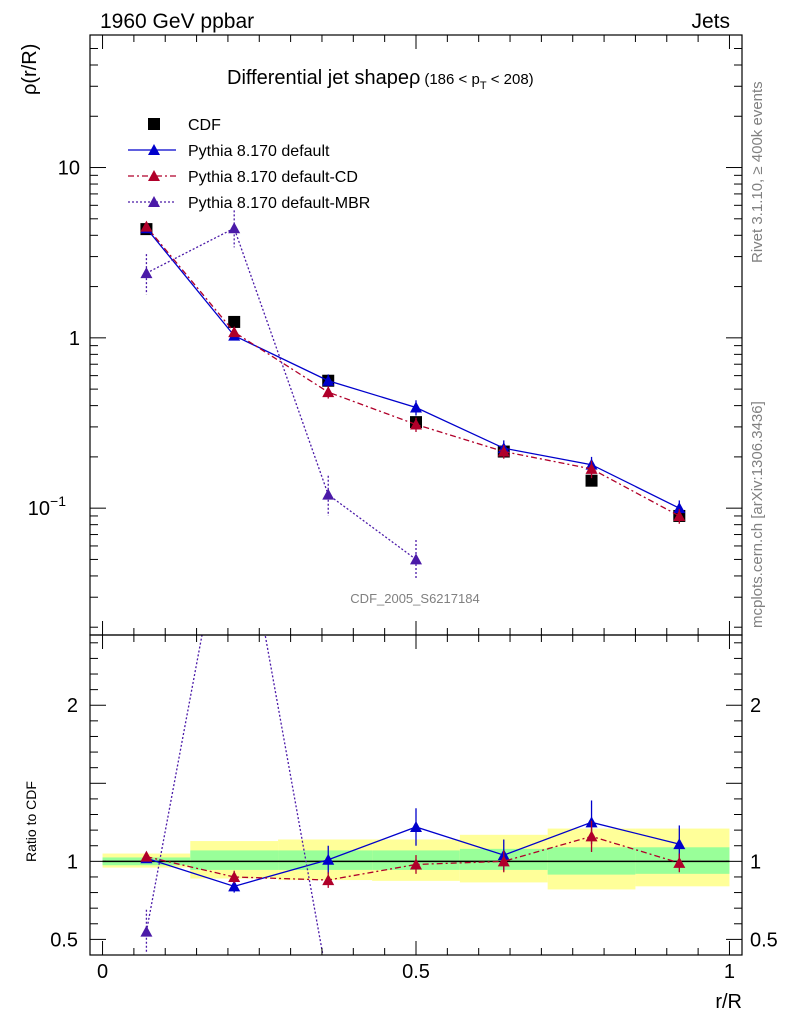  I want to click on ratio-y-axis-label: Ratio to CDF, so click(31, 821).